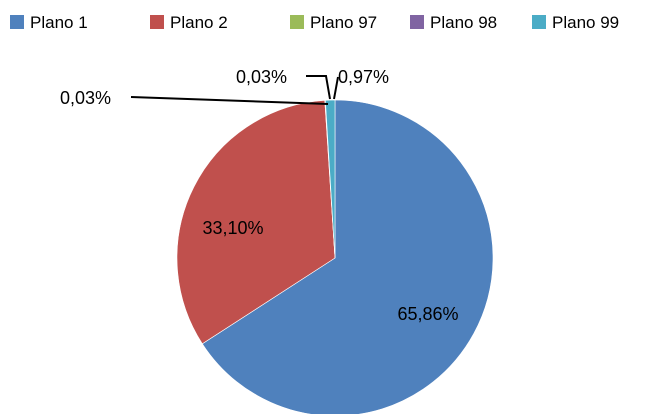 The height and width of the screenshot is (414, 669). I want to click on legend-item-plano-98: Plano 98, so click(453, 22).